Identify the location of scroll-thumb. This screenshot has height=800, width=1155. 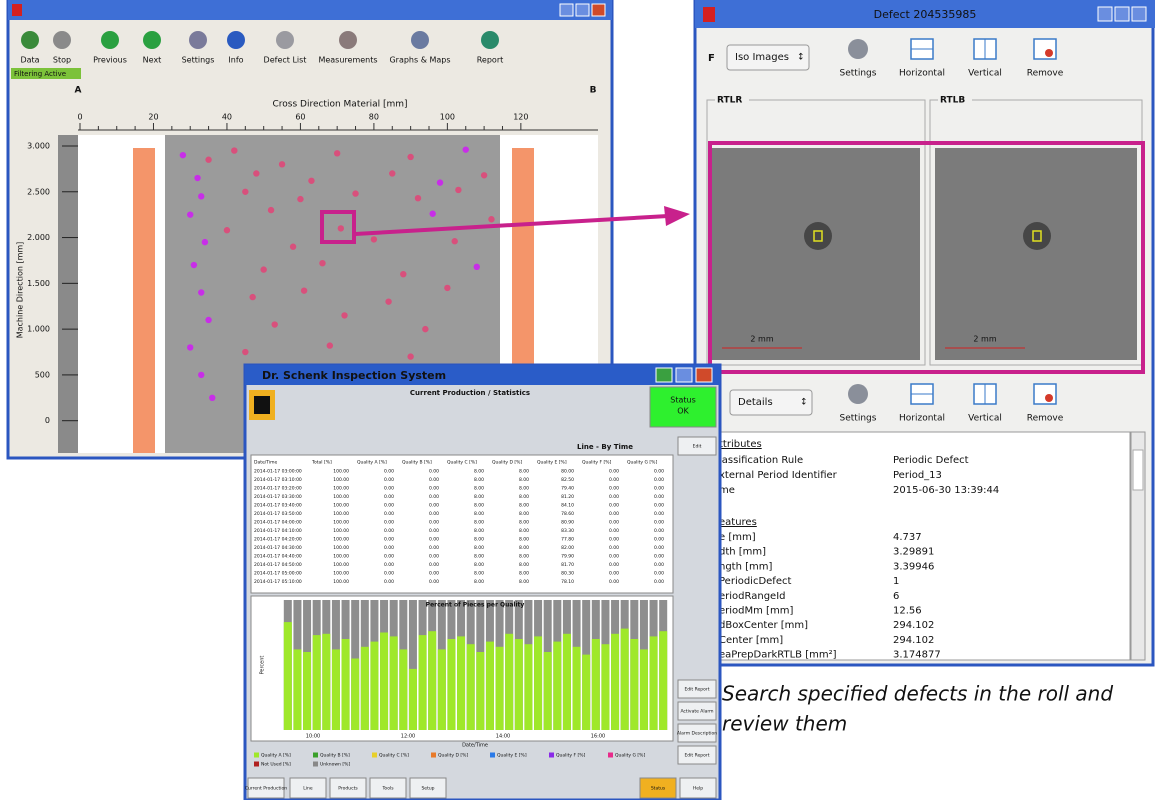
(1138, 470).